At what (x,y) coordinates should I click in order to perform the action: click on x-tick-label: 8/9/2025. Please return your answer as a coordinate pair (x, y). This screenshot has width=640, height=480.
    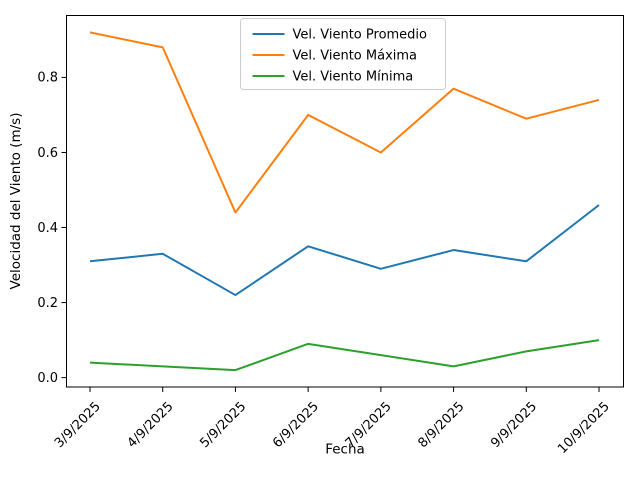
    Looking at the image, I should click on (442, 425).